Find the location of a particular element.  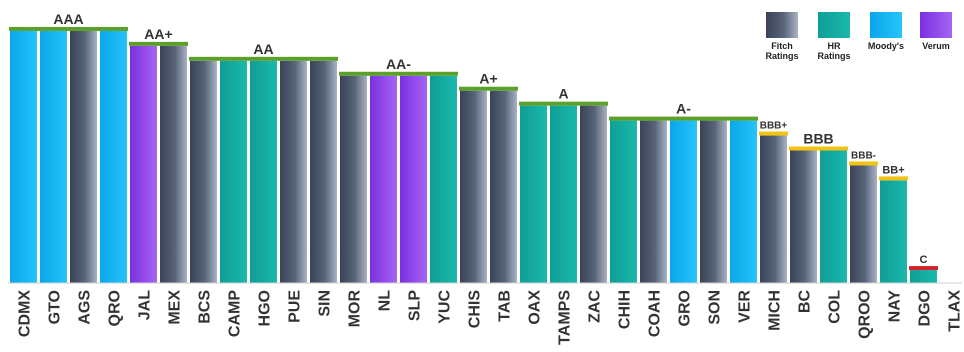

group-bracket-a is located at coordinates (563, 103).